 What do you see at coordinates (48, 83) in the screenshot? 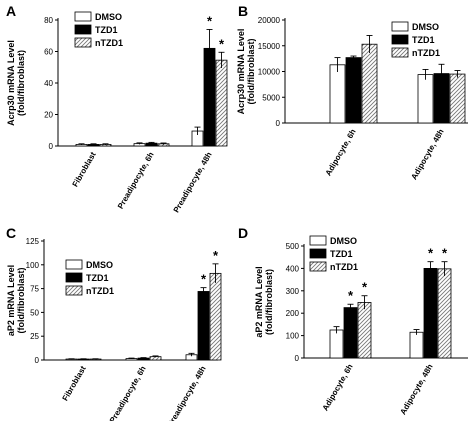
I see `y-tick-label: 40` at bounding box center [48, 83].